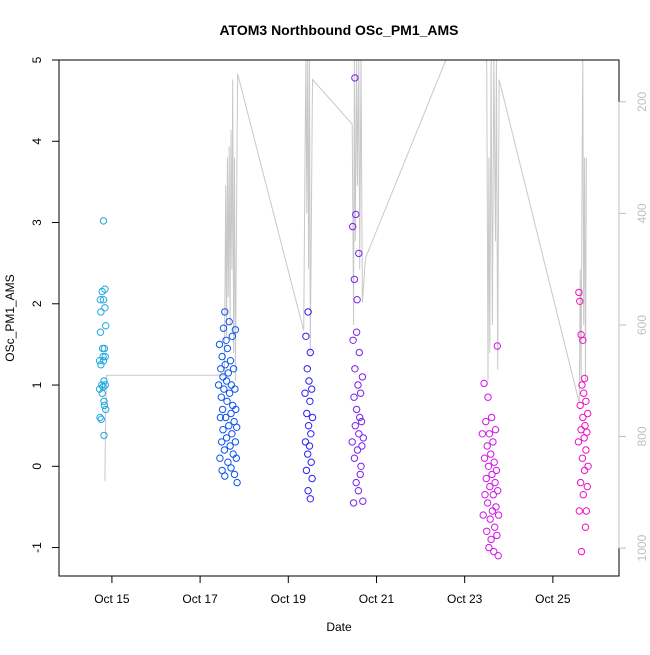 Image resolution: width=650 pixels, height=655 pixels. What do you see at coordinates (553, 599) in the screenshot?
I see `x-tick-label: Oct 25` at bounding box center [553, 599].